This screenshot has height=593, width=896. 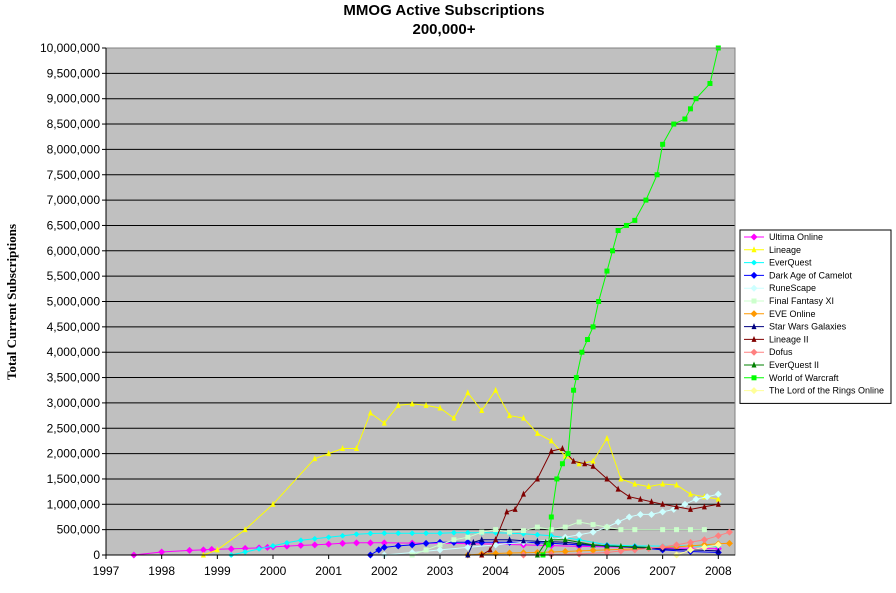 I want to click on y-tick-label: 2,000,000, so click(x=74, y=454).